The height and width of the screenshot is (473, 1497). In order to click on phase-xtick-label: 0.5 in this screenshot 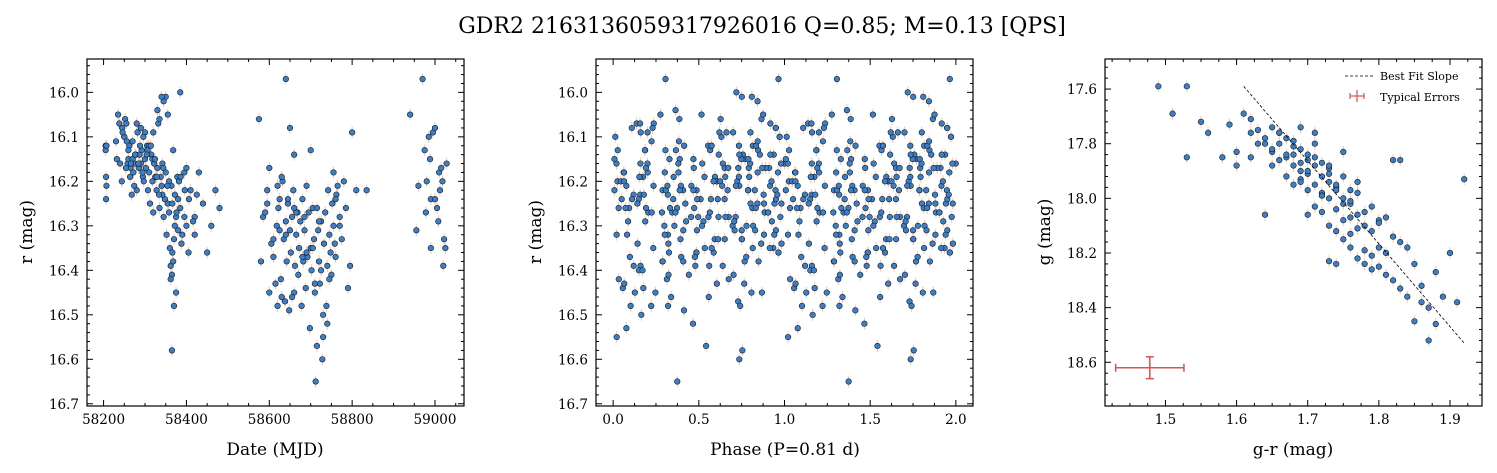, I will do `click(698, 420)`.